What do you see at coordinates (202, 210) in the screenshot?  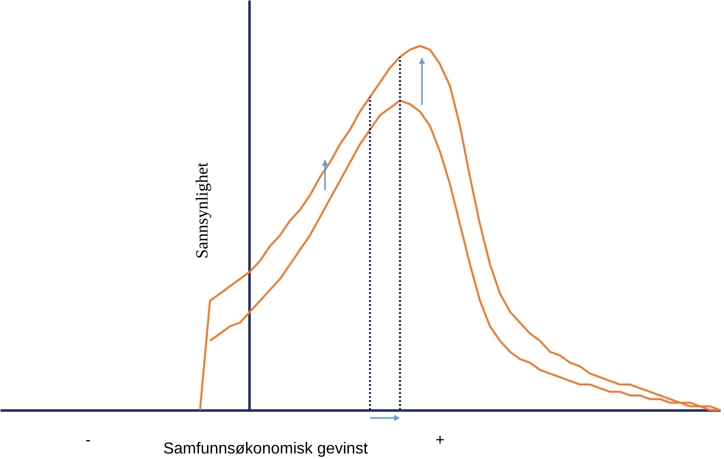 I see `y-axis-title: Sannsynlighet` at bounding box center [202, 210].